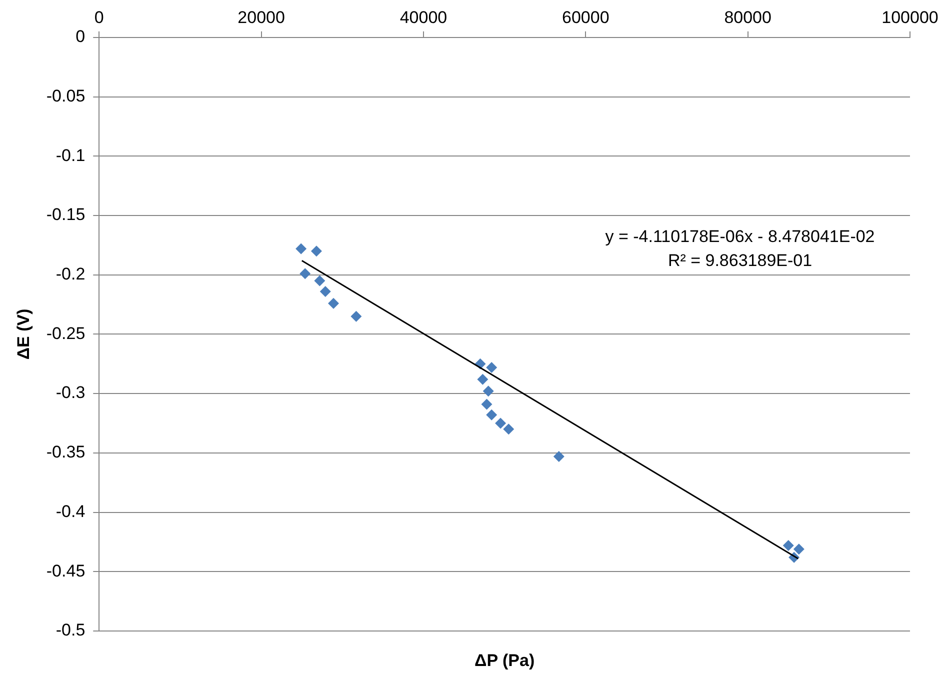  I want to click on y-tick-label: -0.4, so click(71, 511).